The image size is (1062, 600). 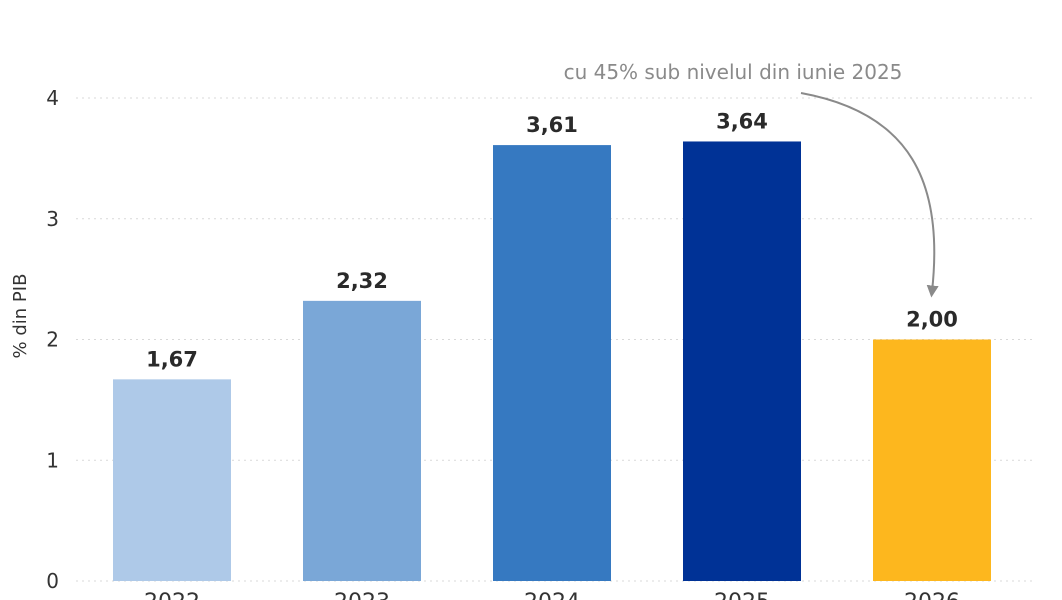 What do you see at coordinates (362, 440) in the screenshot?
I see `bar-2023` at bounding box center [362, 440].